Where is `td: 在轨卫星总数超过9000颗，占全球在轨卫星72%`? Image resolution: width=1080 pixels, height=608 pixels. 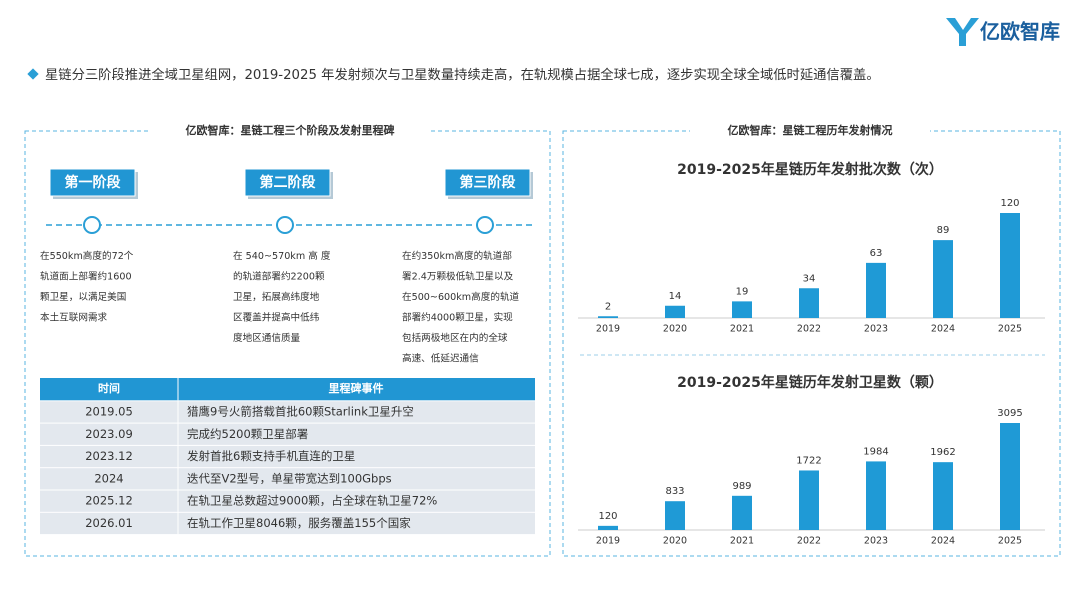 td: 在轨卫星总数超过9000颗，占全球在轨卫星72% is located at coordinates (312, 501).